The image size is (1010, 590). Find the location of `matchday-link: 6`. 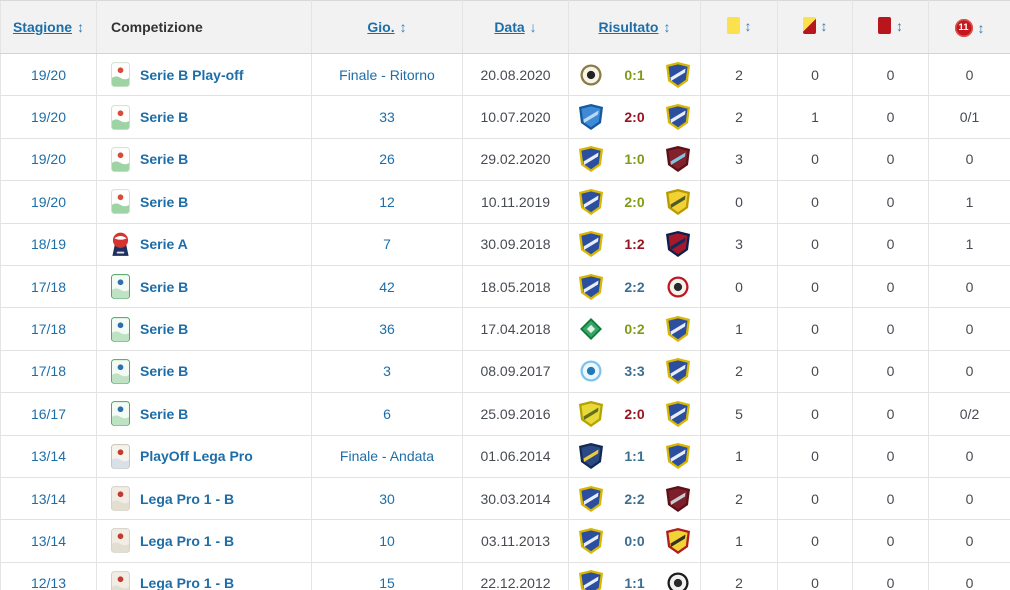

matchday-link: 6 is located at coordinates (387, 413).